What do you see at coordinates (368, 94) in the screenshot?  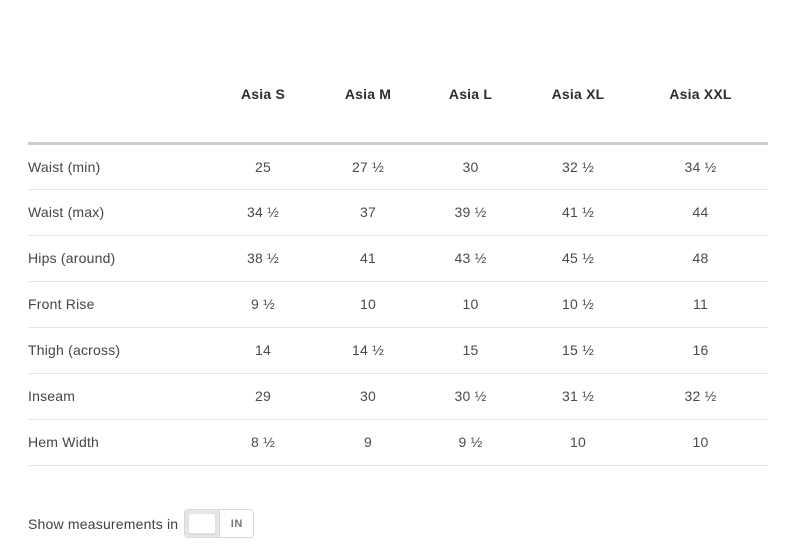 I see `column-header-asia-m: Asia M` at bounding box center [368, 94].